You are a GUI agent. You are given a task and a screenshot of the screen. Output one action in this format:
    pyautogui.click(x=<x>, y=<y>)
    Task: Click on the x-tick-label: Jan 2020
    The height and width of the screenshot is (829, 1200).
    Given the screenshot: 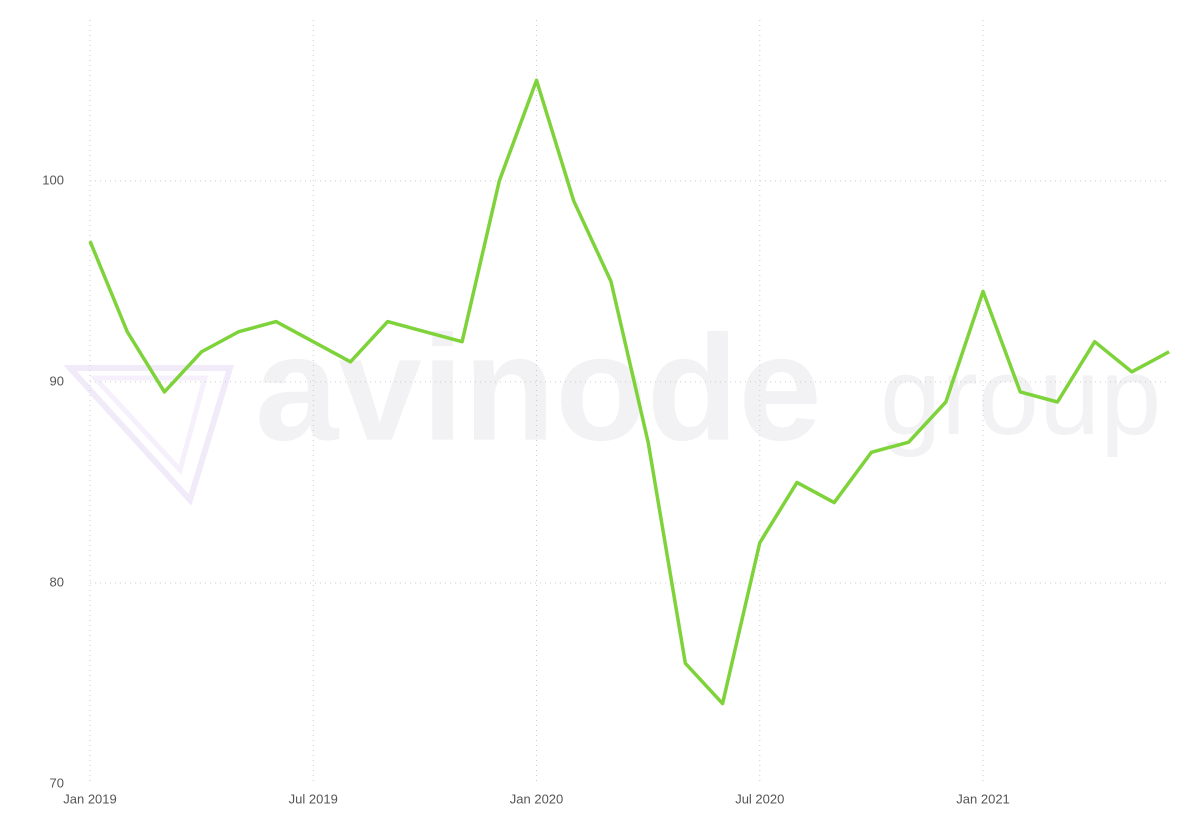 What is the action you would take?
    pyautogui.click(x=537, y=798)
    